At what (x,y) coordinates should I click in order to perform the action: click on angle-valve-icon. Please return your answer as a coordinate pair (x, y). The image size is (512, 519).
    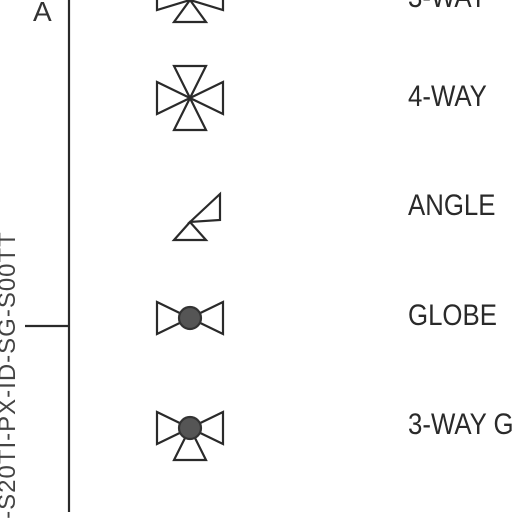
    Looking at the image, I should click on (196, 216).